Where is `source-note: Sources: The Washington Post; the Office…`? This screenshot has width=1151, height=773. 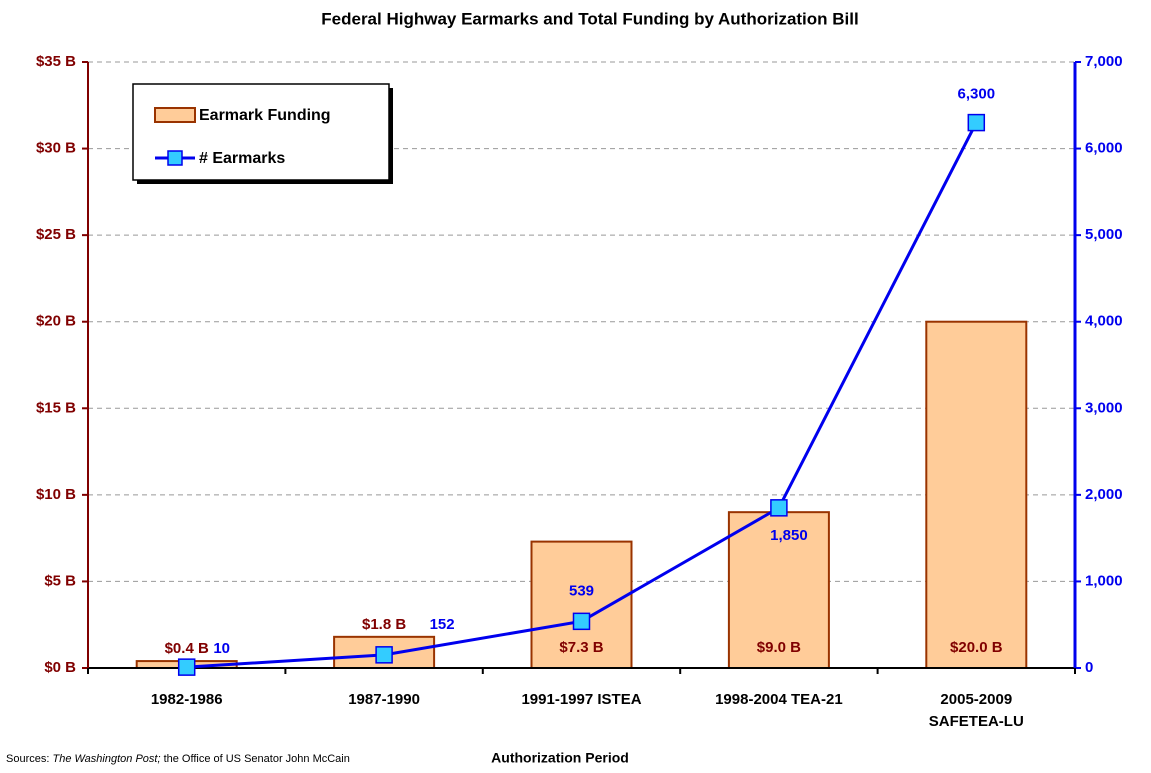
source-note: Sources: The Washington Post; the Office… is located at coordinates (178, 759).